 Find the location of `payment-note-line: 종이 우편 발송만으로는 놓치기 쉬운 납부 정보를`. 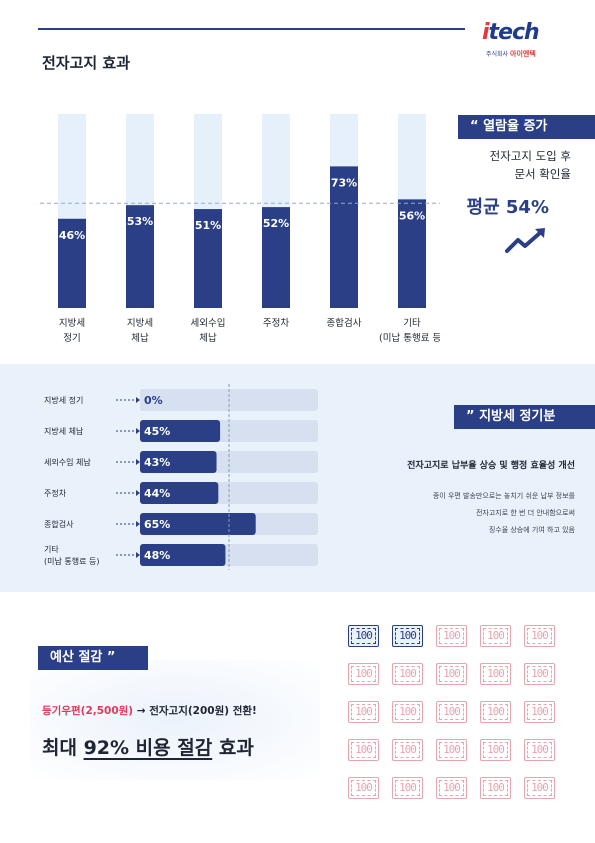

payment-note-line: 종이 우편 발송만으로는 놓치기 쉬운 납부 정보를 is located at coordinates (503, 496).